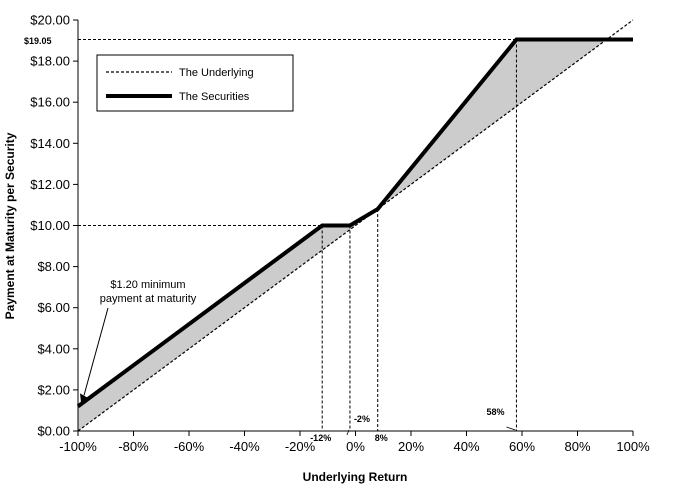 This screenshot has width=679, height=493. What do you see at coordinates (300, 446) in the screenshot?
I see `x-tick-label: -20%` at bounding box center [300, 446].